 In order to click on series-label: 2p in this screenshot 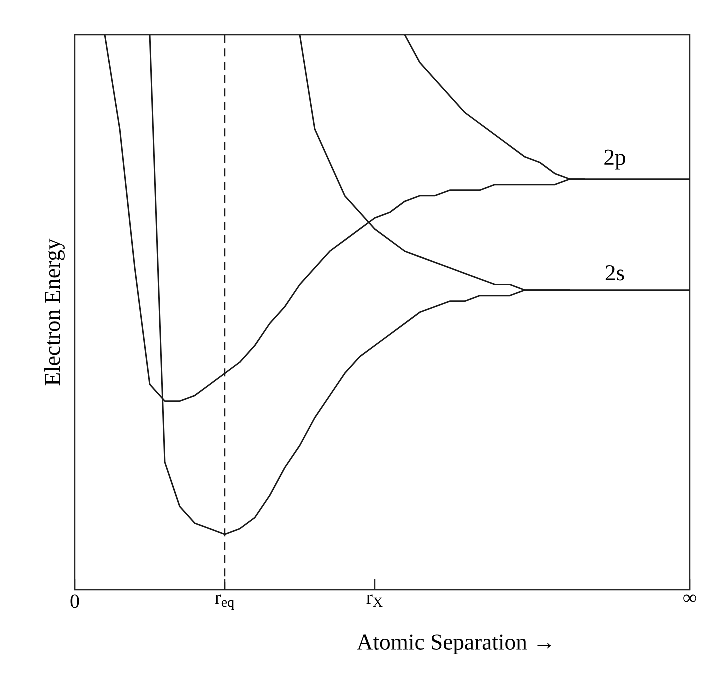, I will do `click(615, 160)`.